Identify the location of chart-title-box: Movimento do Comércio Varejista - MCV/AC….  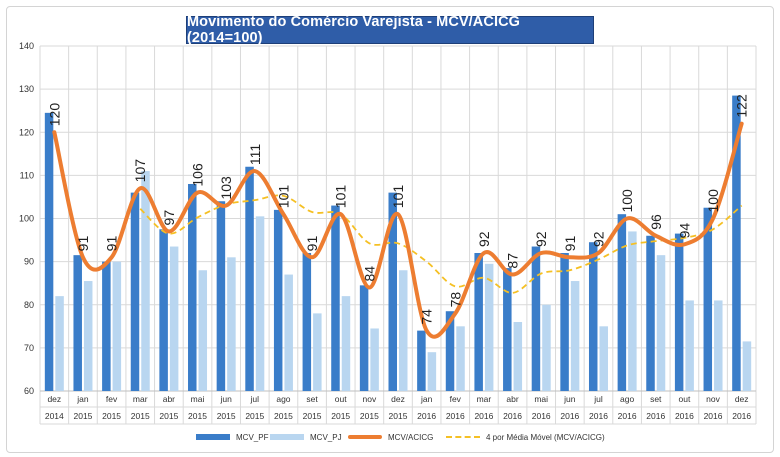
(390, 30).